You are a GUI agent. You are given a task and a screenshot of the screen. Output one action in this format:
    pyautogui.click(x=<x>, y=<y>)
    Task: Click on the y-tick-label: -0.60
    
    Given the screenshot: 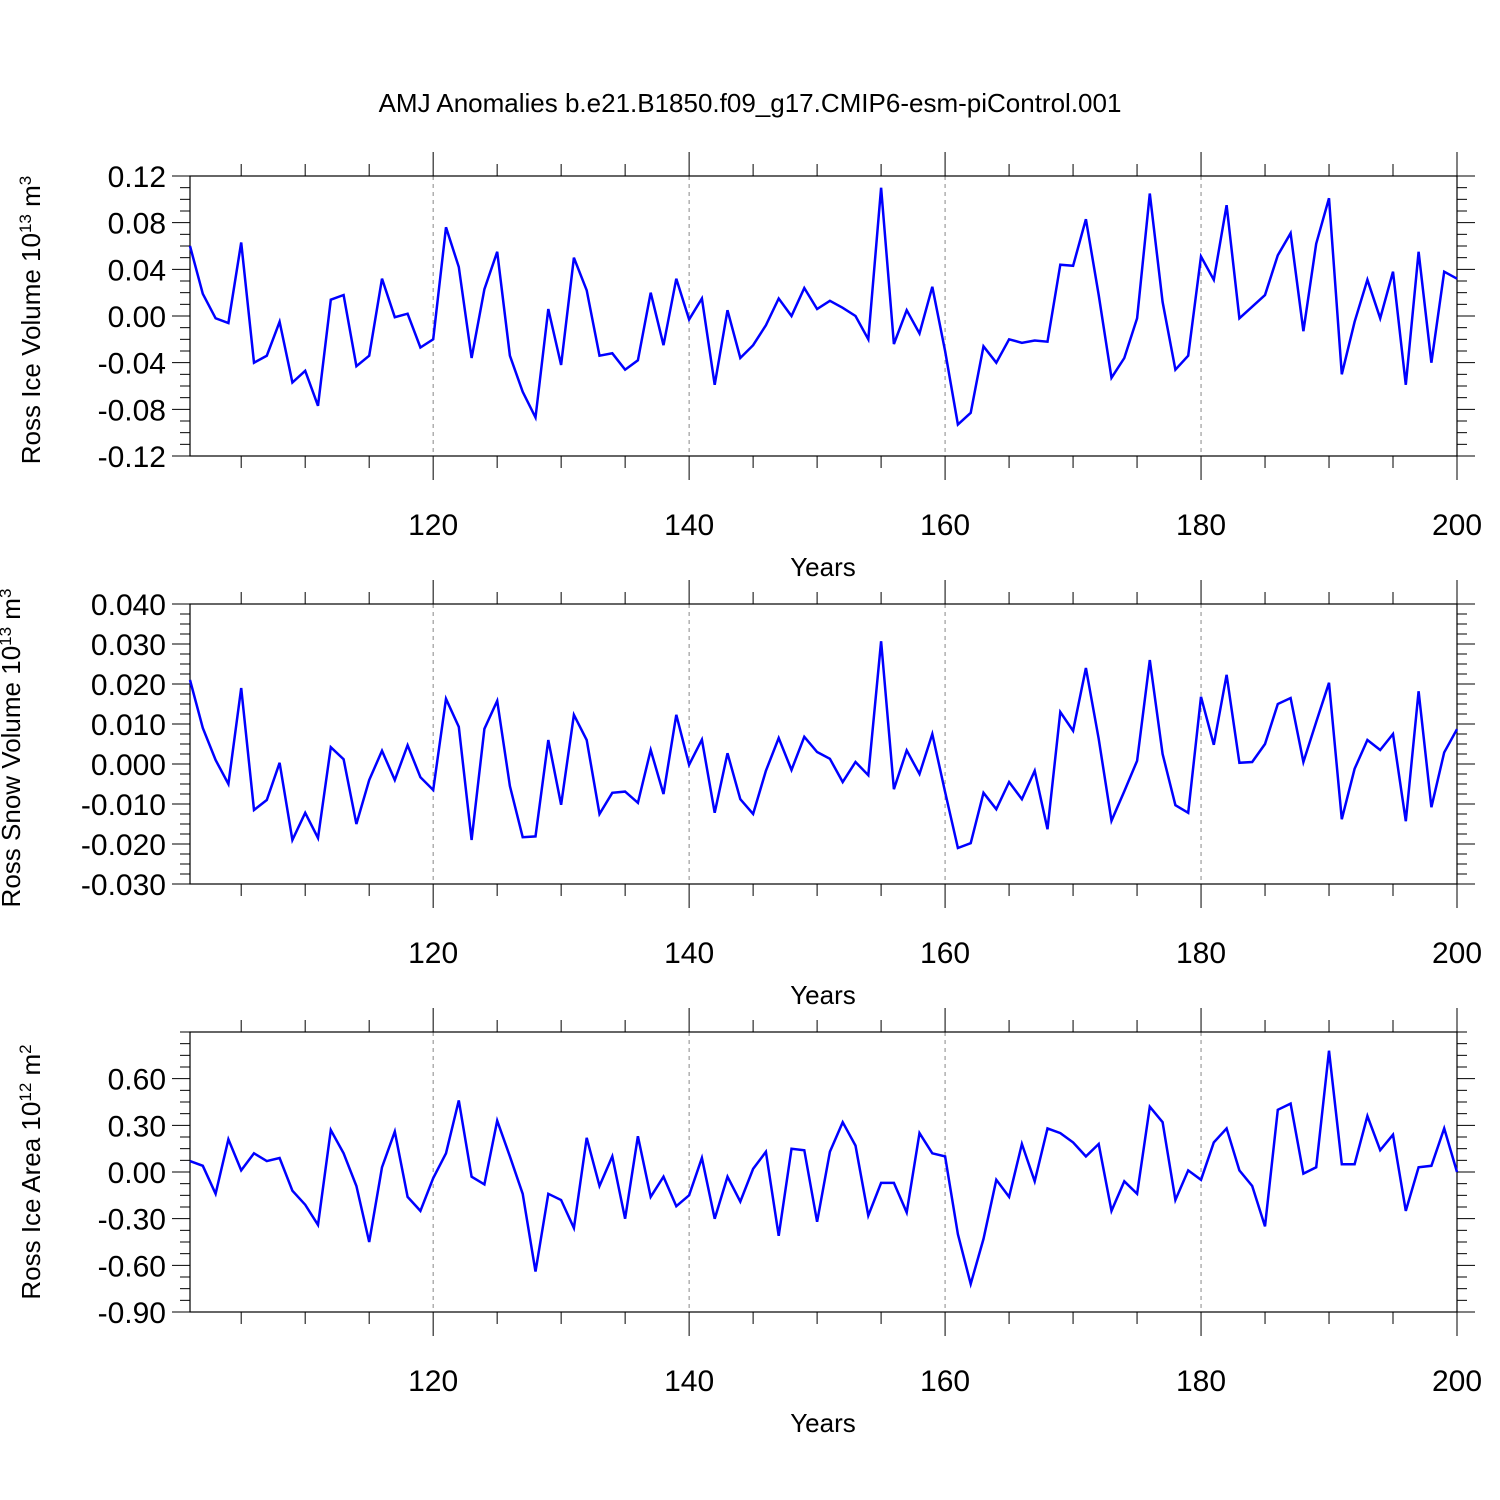 What is the action you would take?
    pyautogui.click(x=132, y=1266)
    